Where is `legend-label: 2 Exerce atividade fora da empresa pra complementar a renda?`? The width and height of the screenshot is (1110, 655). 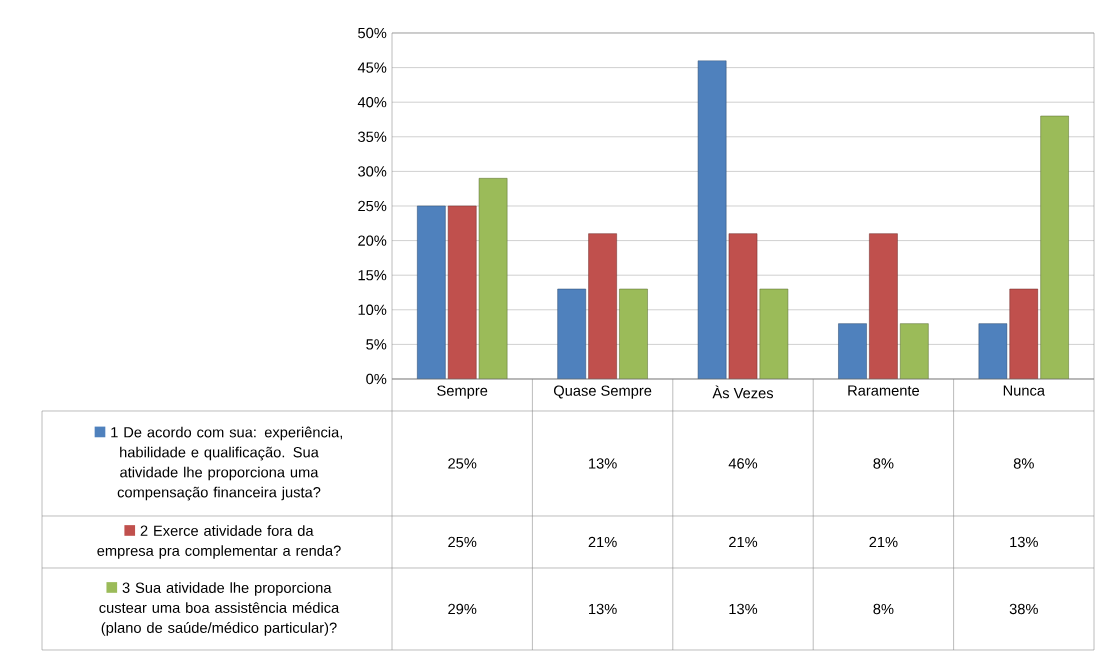
legend-label: 2 Exerce atividade fora da empresa pra complementar a renda? is located at coordinates (219, 542).